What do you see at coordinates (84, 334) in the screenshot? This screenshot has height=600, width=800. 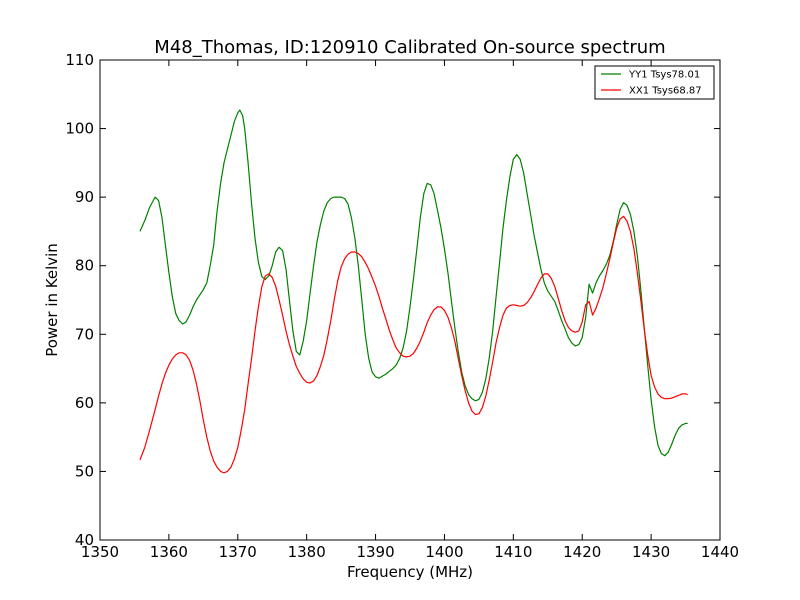 I see `y-tick-label: 70` at bounding box center [84, 334].